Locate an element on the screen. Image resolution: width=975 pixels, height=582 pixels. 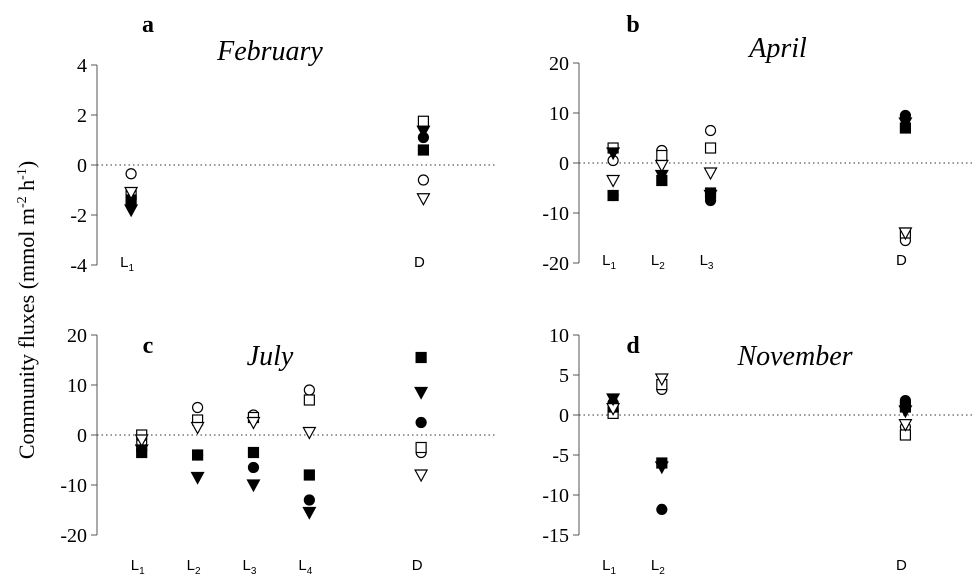
y-tick-label: -5 is located at coordinates (560, 456).